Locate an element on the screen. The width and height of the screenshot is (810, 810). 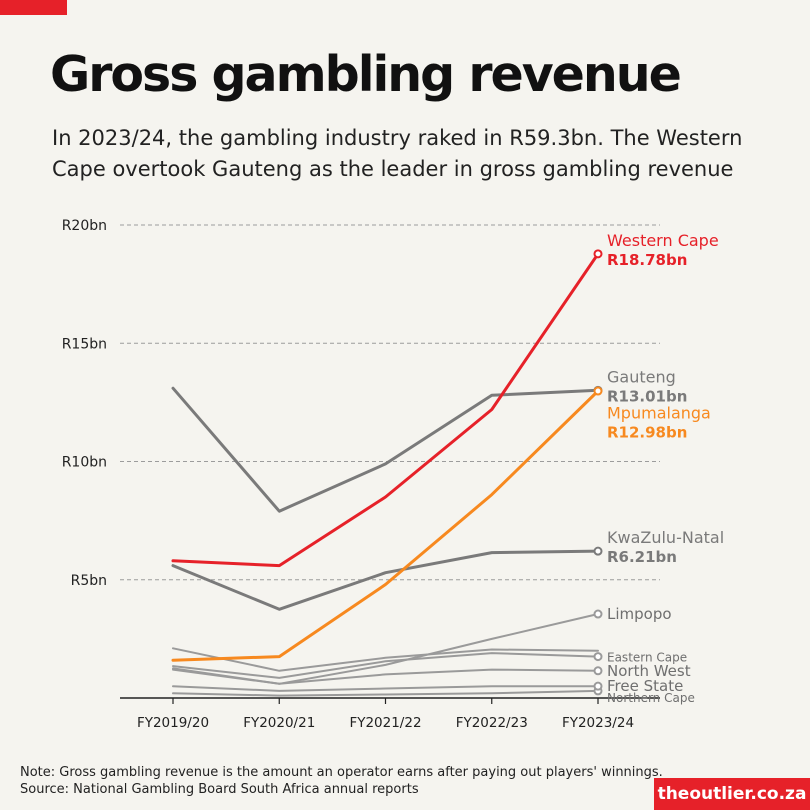
series-value-label: R6.21bn is located at coordinates (642, 557).